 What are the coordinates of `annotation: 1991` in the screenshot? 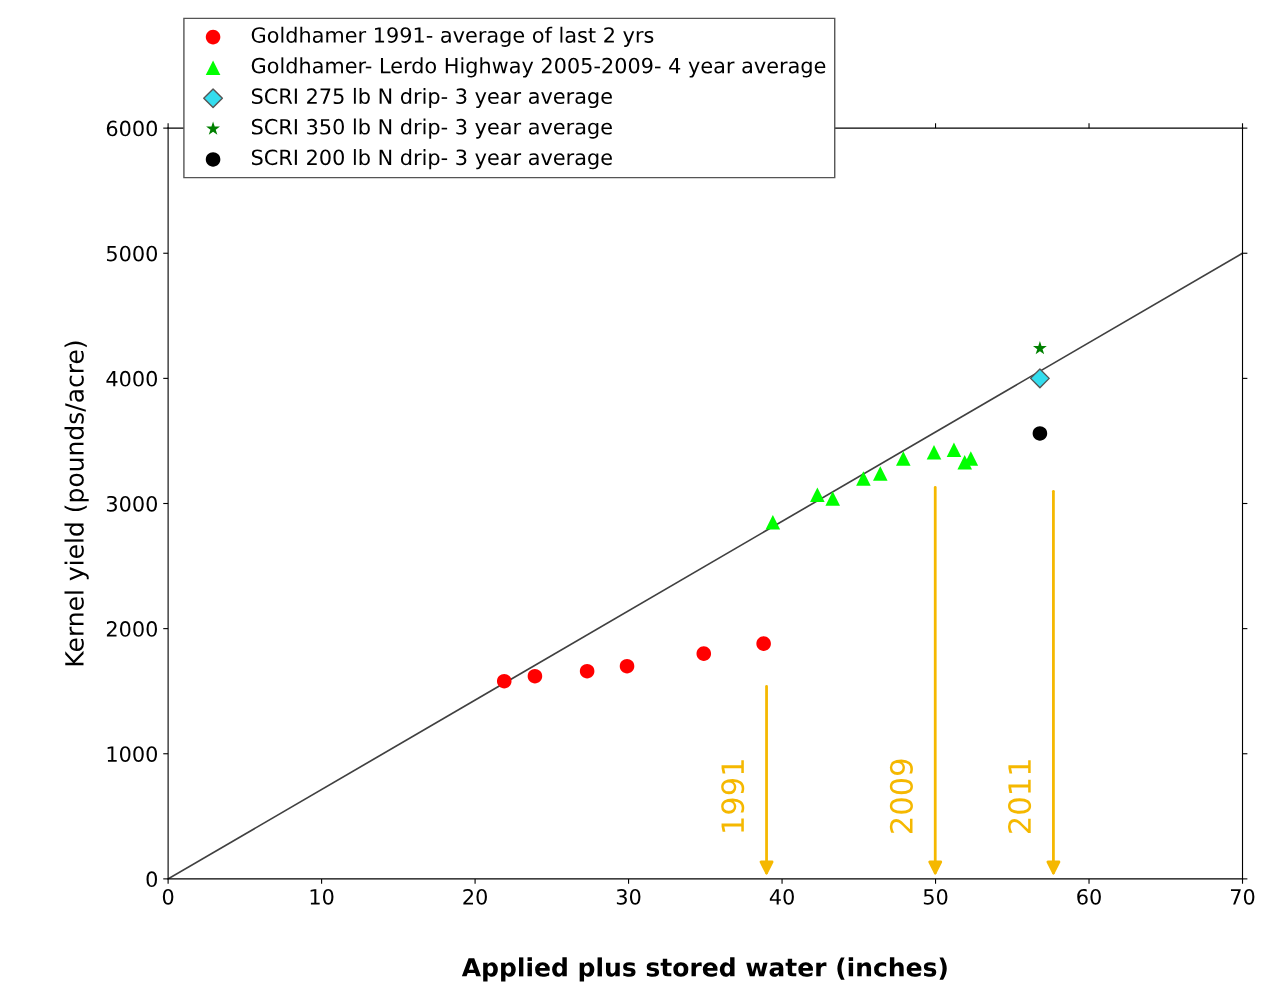 It's located at (733, 796).